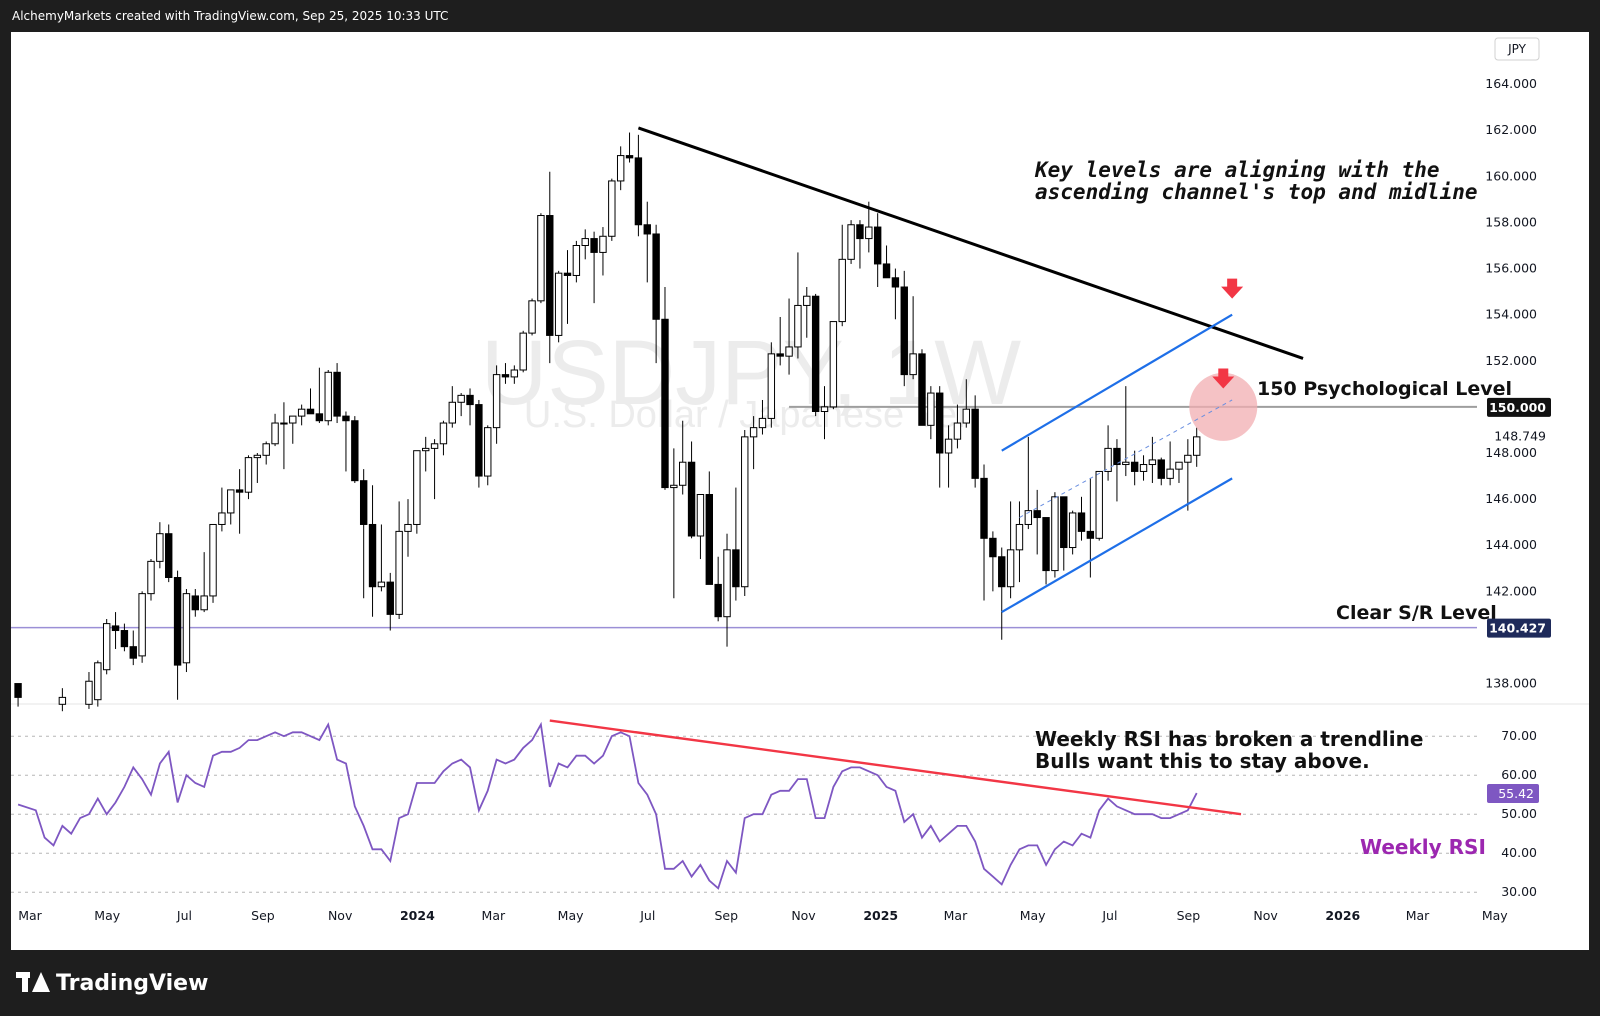  Describe the element at coordinates (1511, 268) in the screenshot. I see `price-tick-label: 156.000` at that location.